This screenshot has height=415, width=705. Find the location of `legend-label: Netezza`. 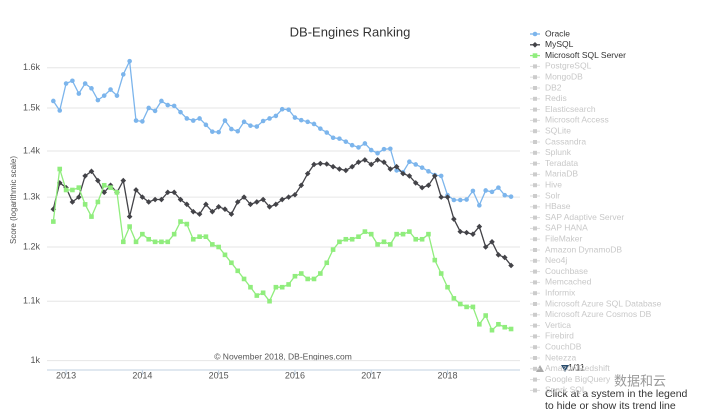

legend-label: Netezza is located at coordinates (560, 357).